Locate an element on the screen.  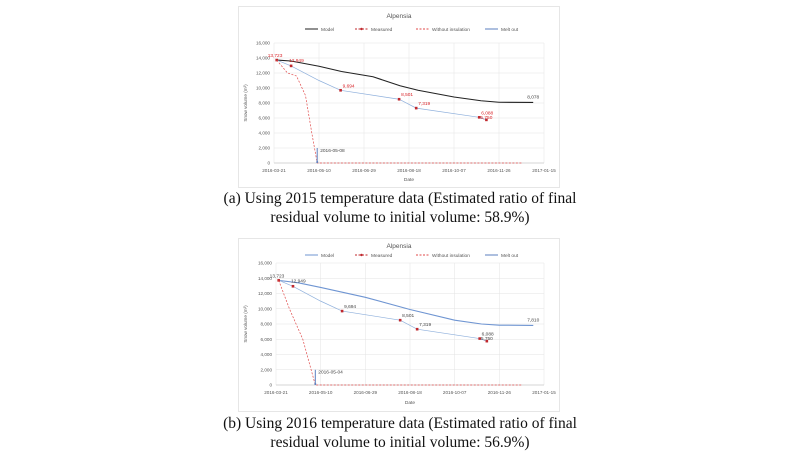
data-label: 2016-05-04 is located at coordinates (330, 373).